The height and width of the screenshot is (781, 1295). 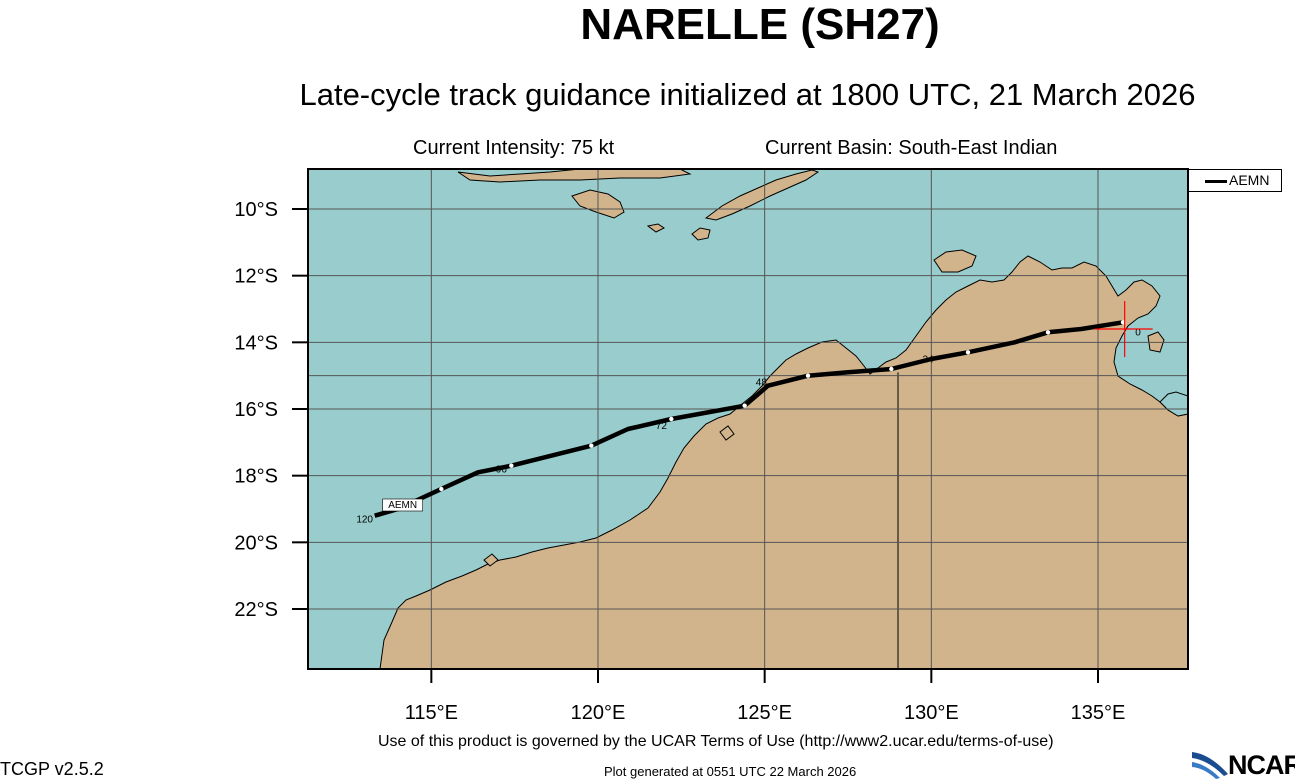 What do you see at coordinates (256, 343) in the screenshot?
I see `lat-tick-label: 14°S` at bounding box center [256, 343].